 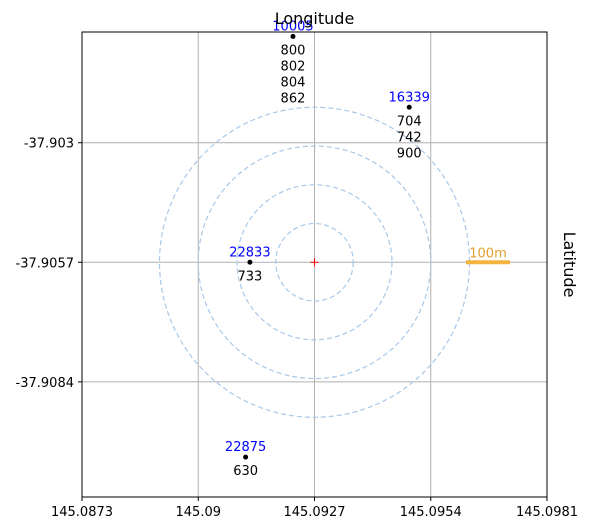 What do you see at coordinates (293, 50) in the screenshot?
I see `route-label: 800` at bounding box center [293, 50].